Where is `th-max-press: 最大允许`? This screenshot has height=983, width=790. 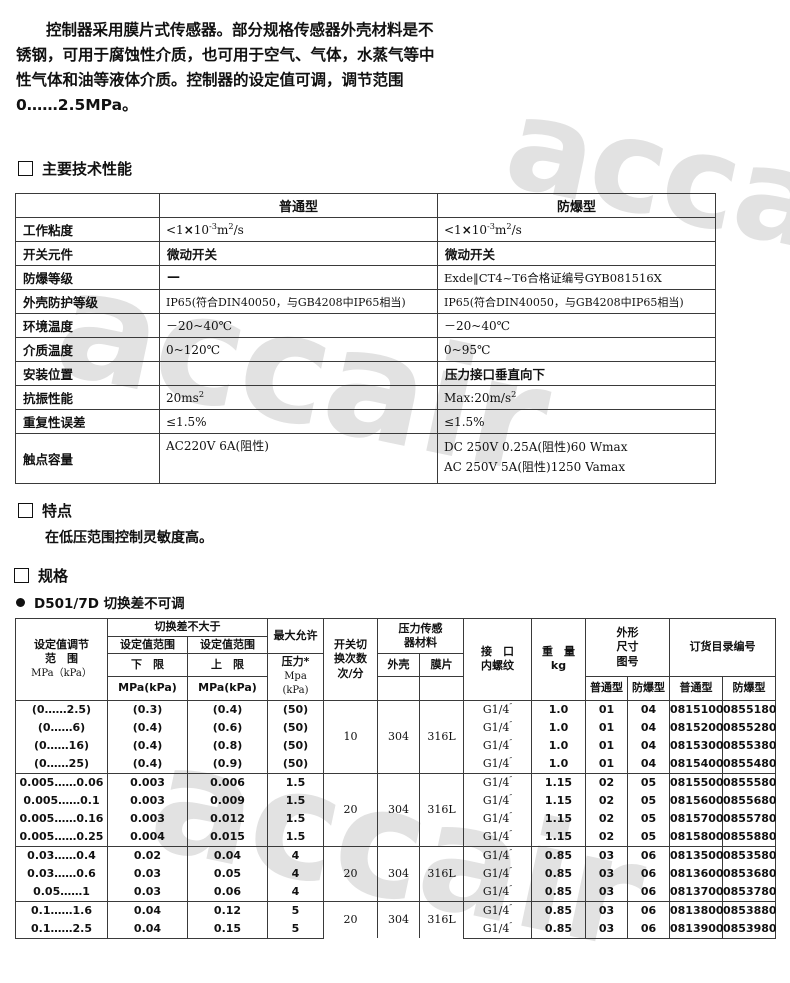 th-max-press: 最大允许 is located at coordinates (295, 636).